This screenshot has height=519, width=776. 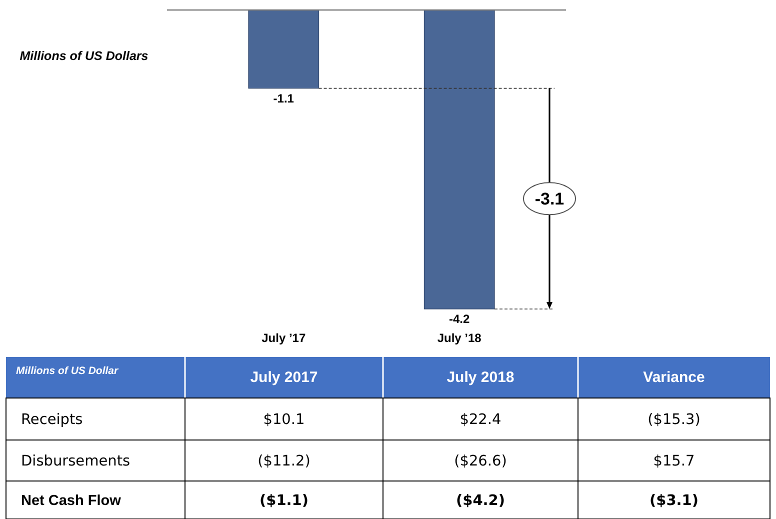 What do you see at coordinates (52, 420) in the screenshot?
I see `category-label: Receipts` at bounding box center [52, 420].